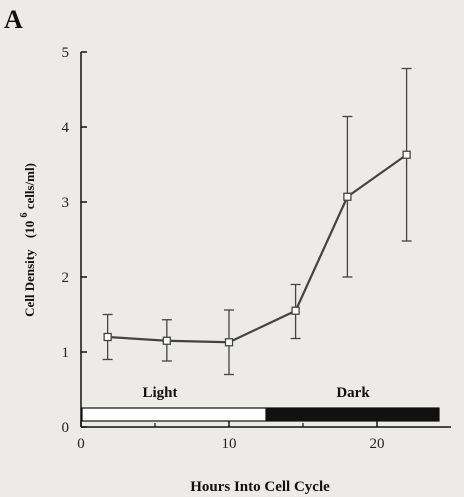 This screenshot has height=497, width=464. I want to click on y-axis-title: Cell Density (10 6 cells/ml), so click(26, 240).